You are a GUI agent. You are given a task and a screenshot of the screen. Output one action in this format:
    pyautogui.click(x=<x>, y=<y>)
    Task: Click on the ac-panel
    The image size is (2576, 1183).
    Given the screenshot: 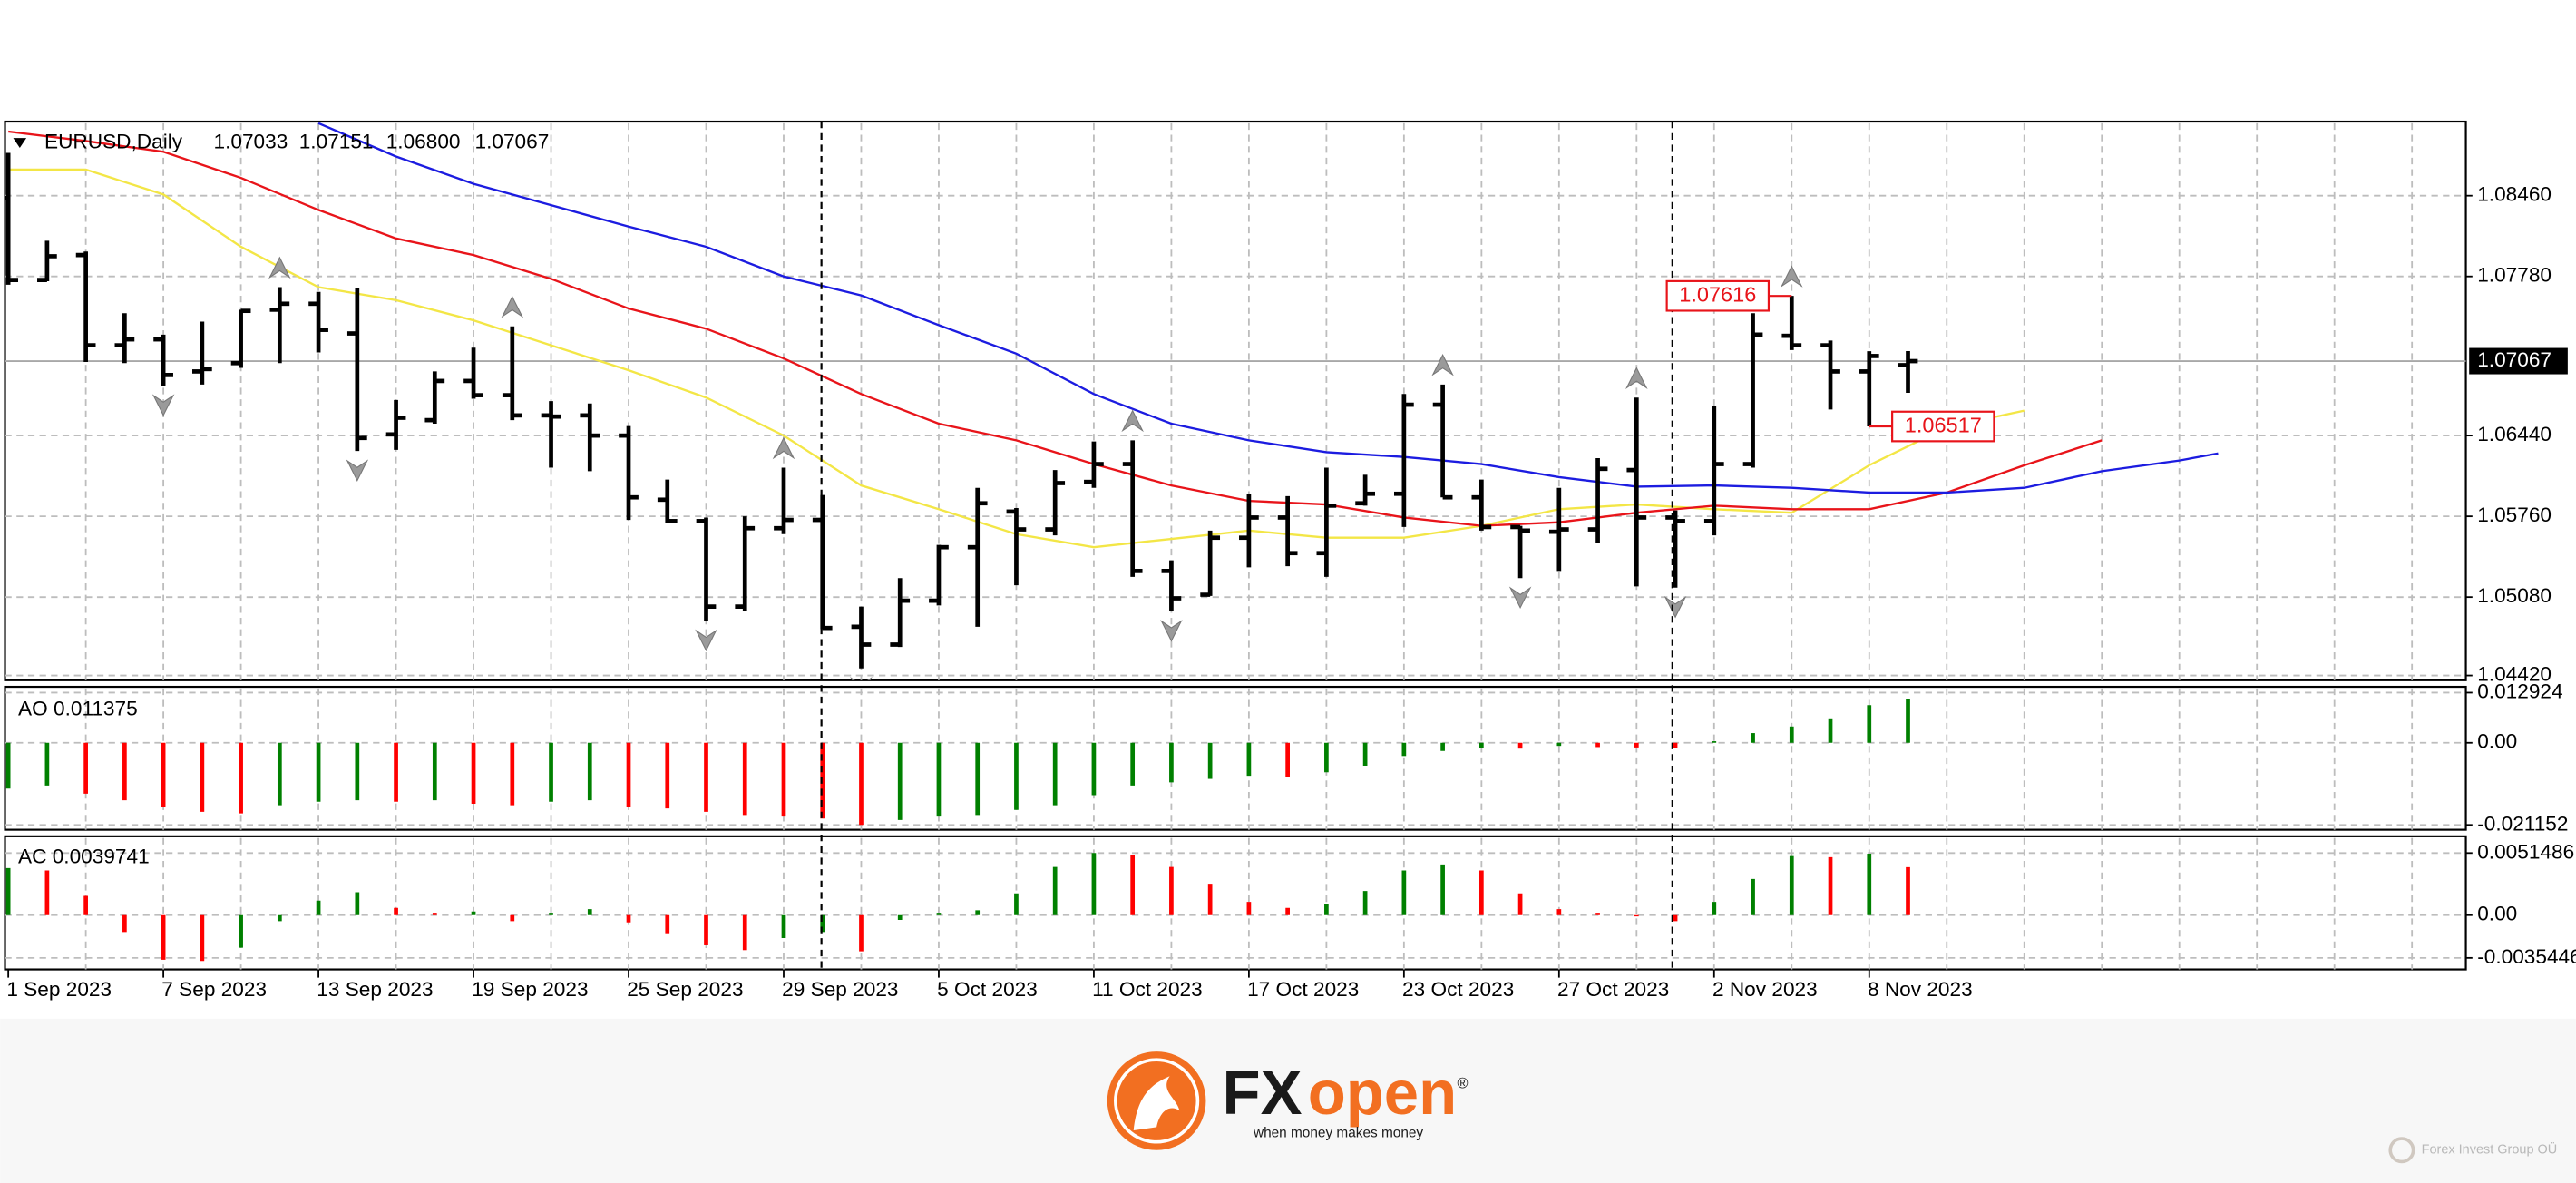 What is the action you would take?
    pyautogui.click(x=1235, y=903)
    